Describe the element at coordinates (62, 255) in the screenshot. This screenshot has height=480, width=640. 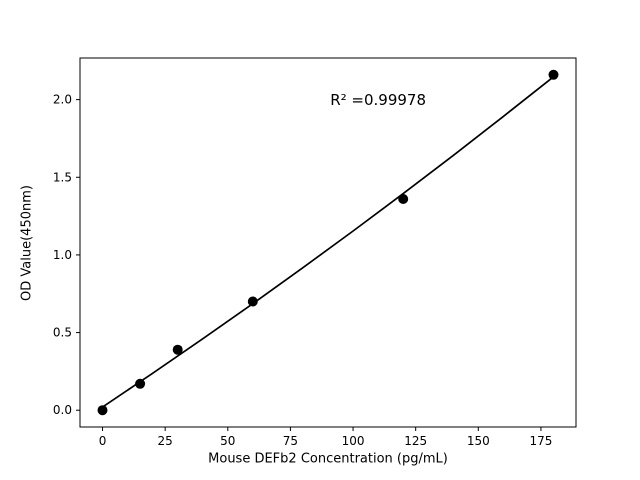
I see `y-tick-label: 1.0` at that location.